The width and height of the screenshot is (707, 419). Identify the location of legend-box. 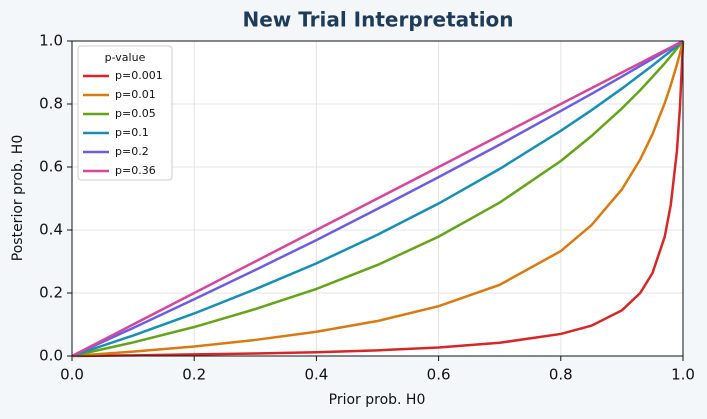
(125, 113).